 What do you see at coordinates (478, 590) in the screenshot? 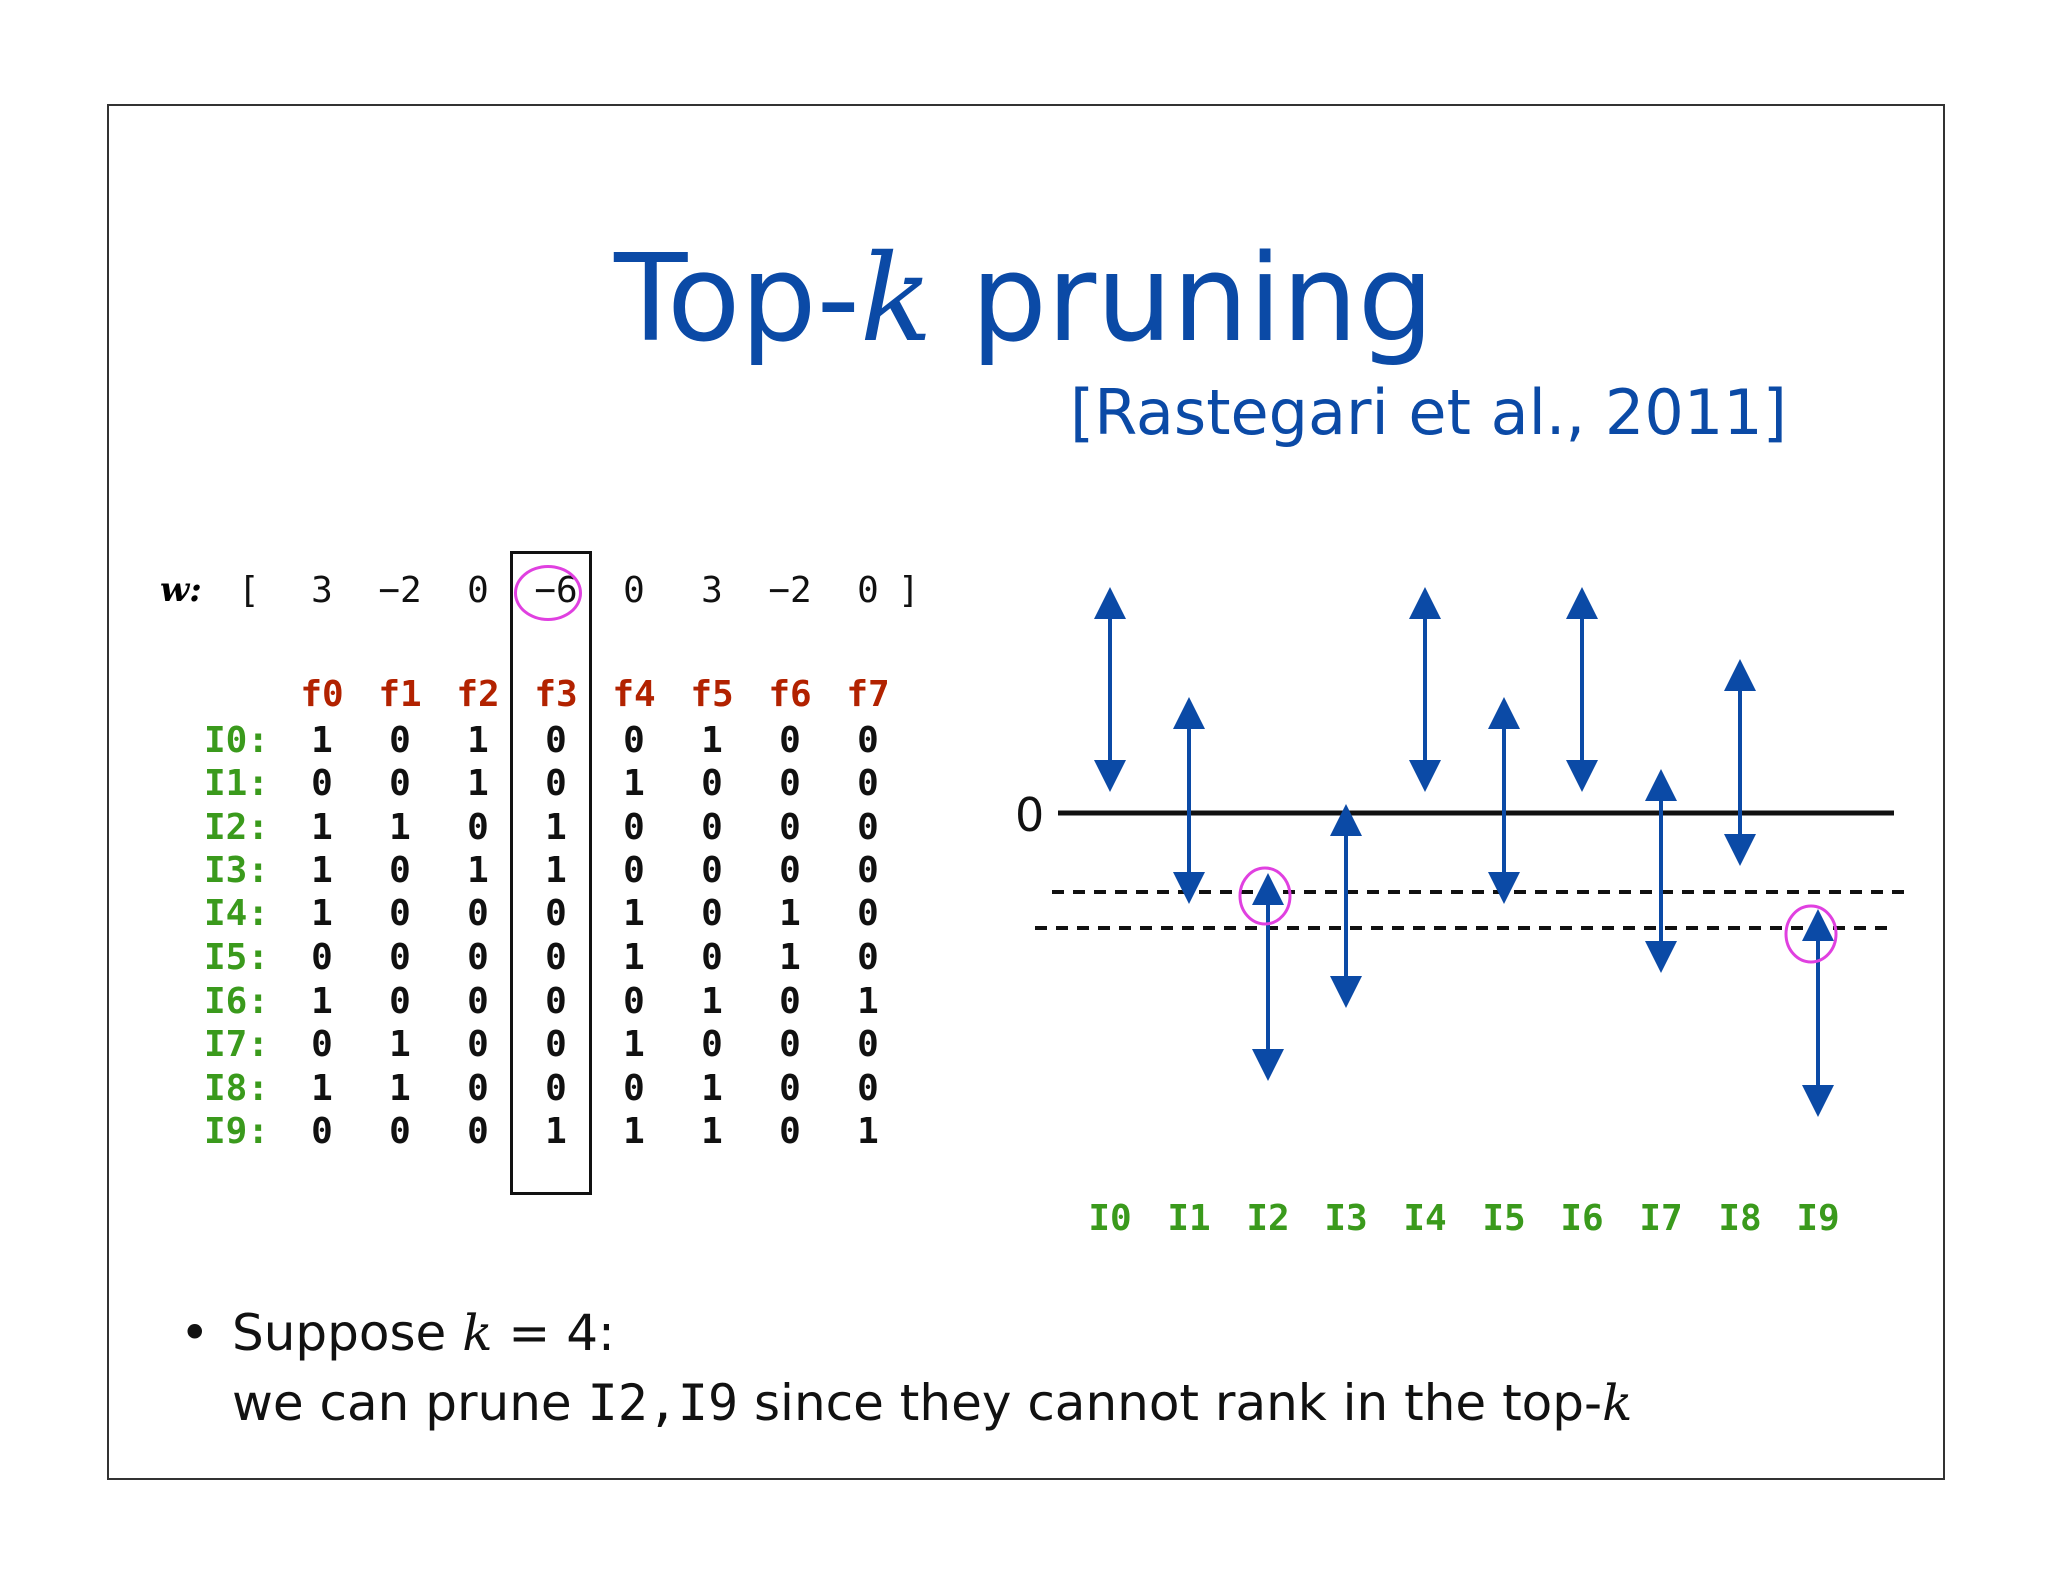
I see `weight-value-f2: 0` at bounding box center [478, 590].